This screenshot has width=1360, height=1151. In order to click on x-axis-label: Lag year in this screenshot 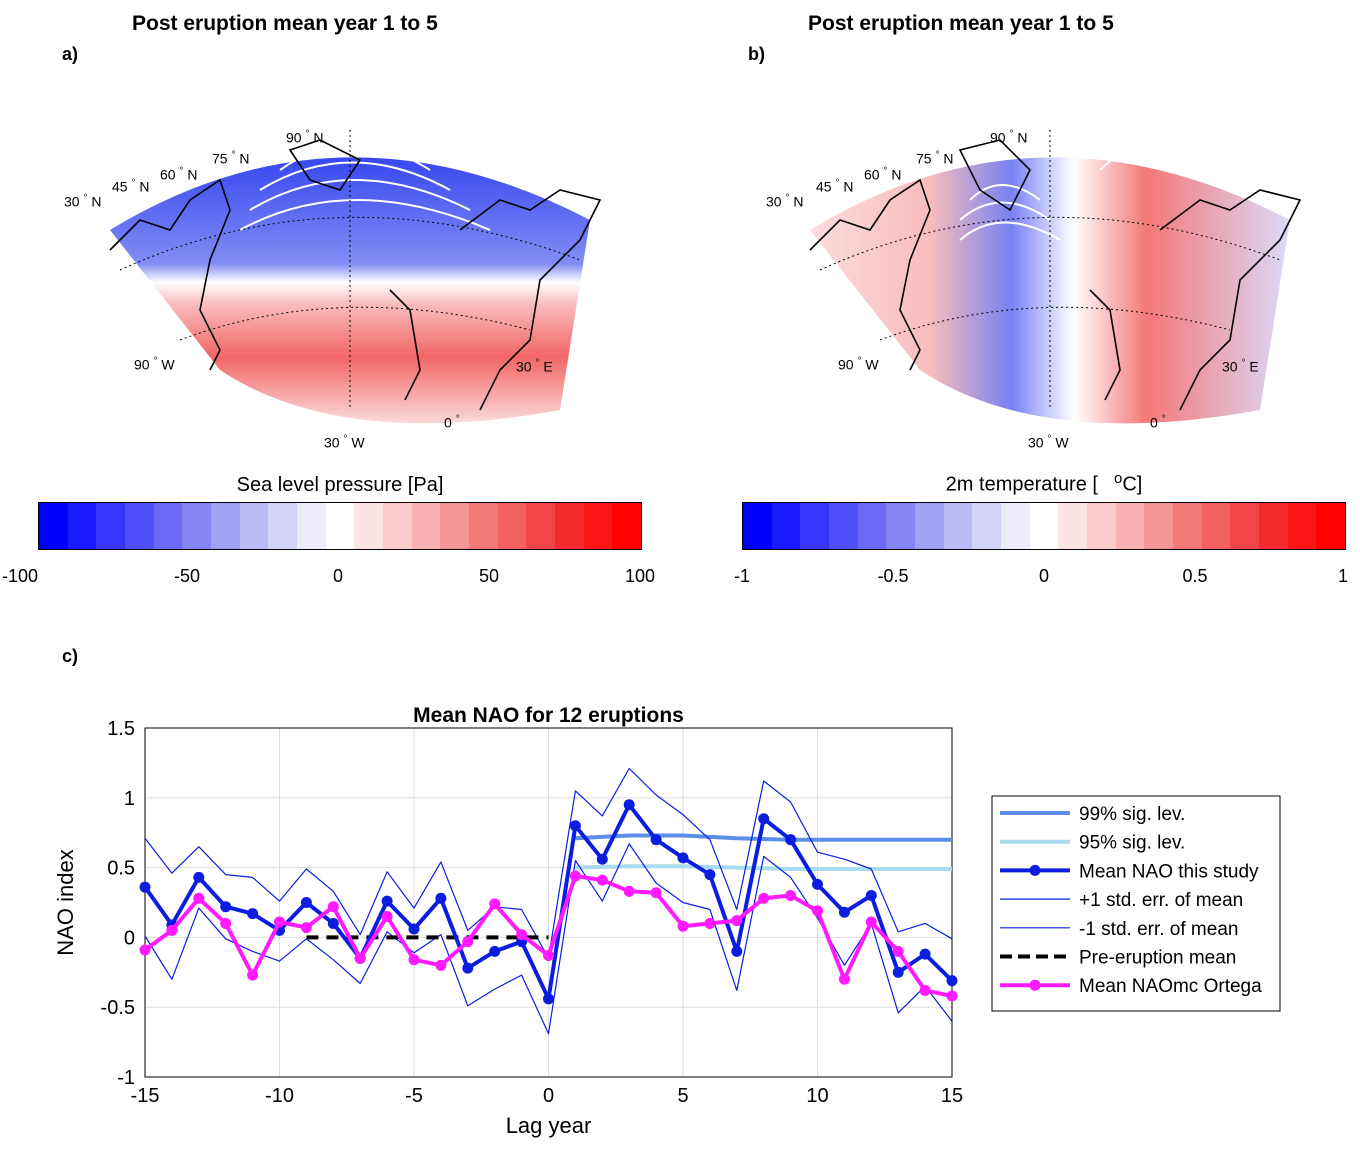, I will do `click(549, 1125)`.